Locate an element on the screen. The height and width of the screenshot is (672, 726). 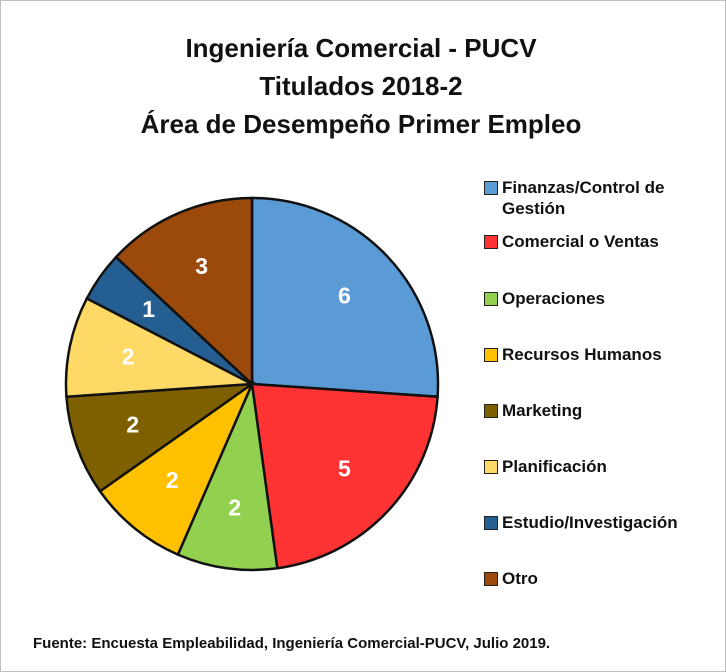
legend-label: Estudio/Investigación is located at coordinates (590, 522).